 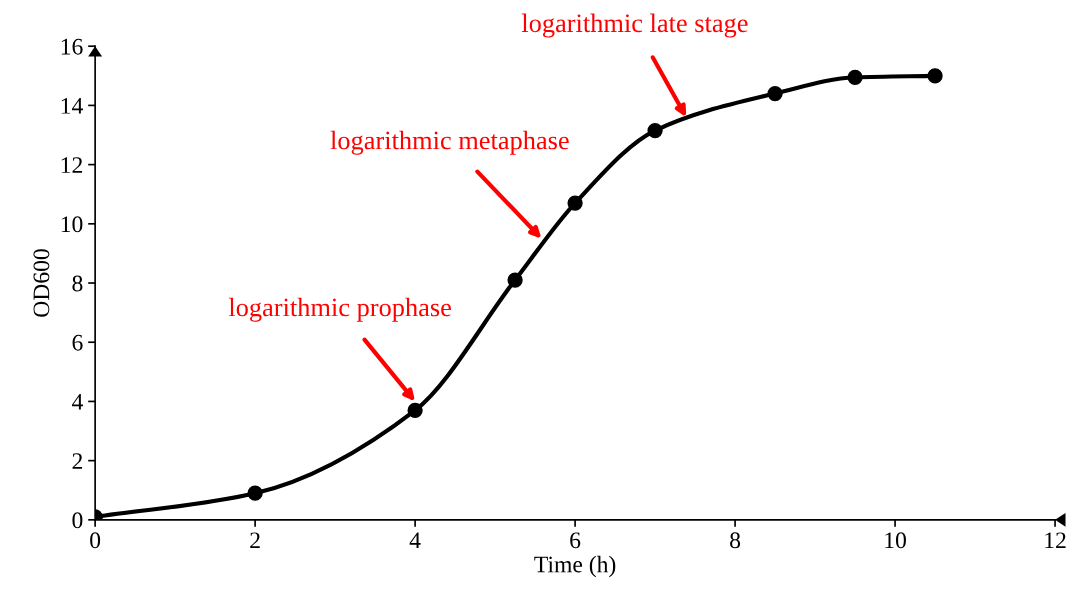 I want to click on y-tick-label: 12, so click(x=72, y=165).